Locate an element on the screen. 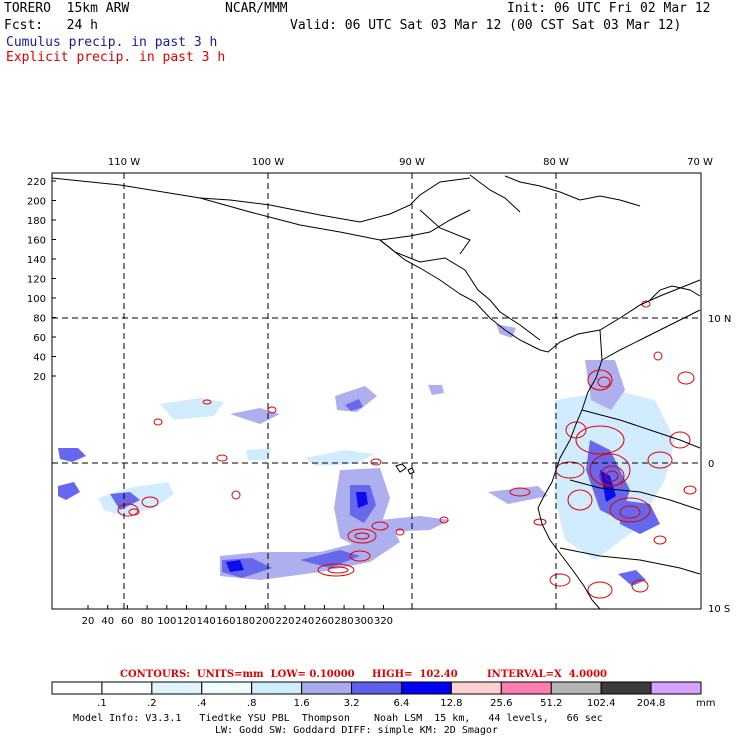  y-tick-label: 100 is located at coordinates (36, 299).